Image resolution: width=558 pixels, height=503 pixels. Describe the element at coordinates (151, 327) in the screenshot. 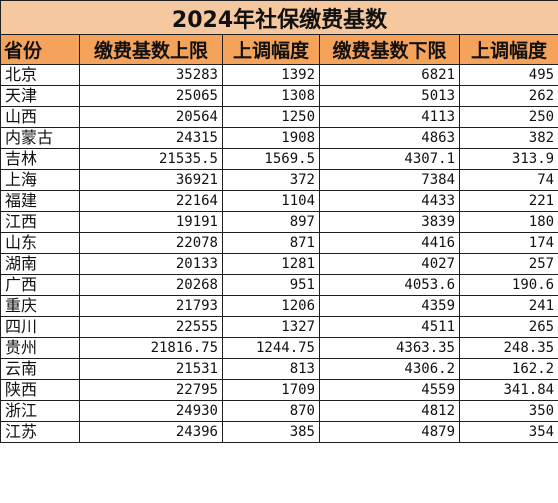

I see `upper-limit-cell: 22555` at that location.